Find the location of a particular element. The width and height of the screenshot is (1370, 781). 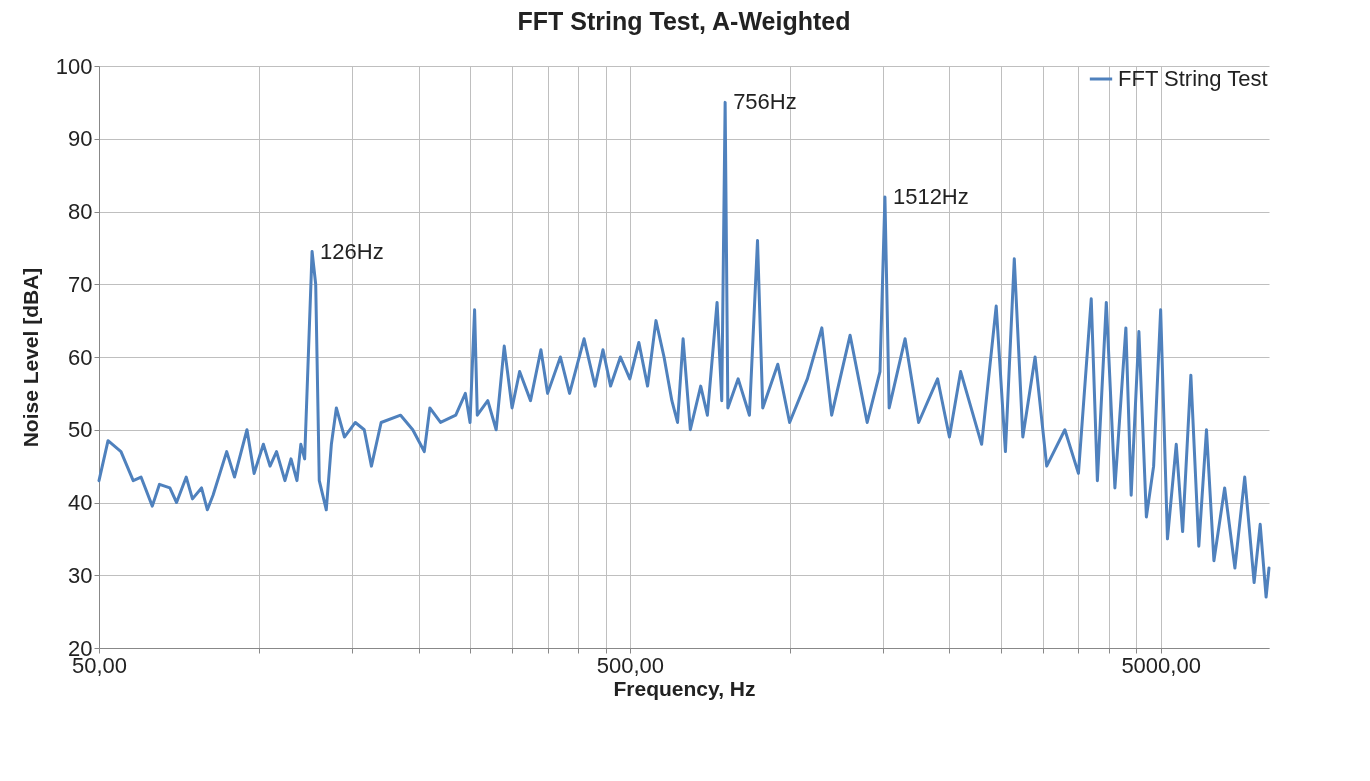

chart-title: FFT String Test, A-Weighted is located at coordinates (684, 21).